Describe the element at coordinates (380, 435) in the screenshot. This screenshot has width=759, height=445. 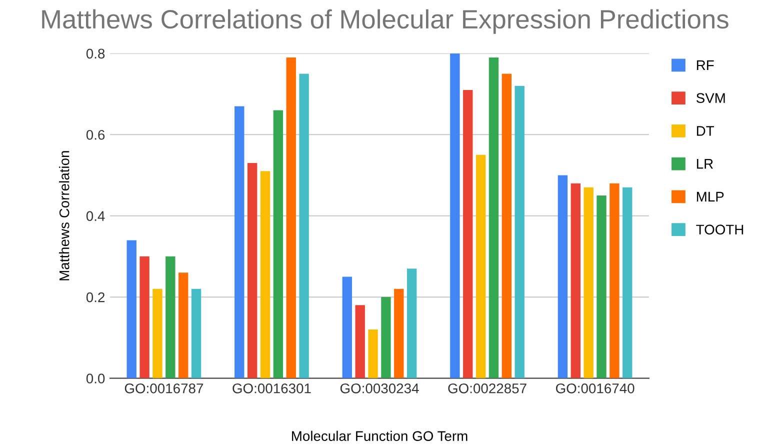
I see `x-axis-title: Molecular Function GO Term` at that location.